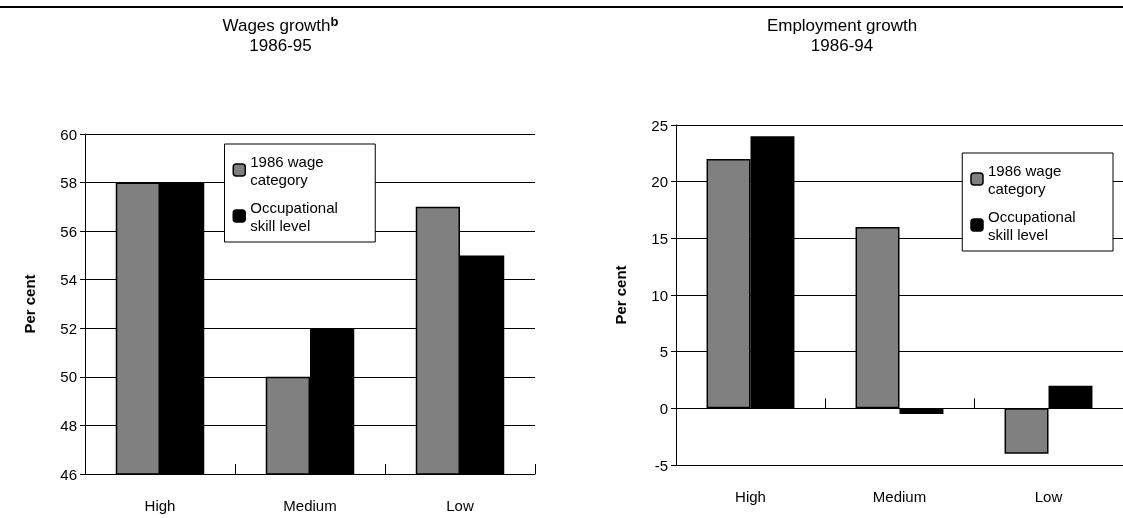 The width and height of the screenshot is (1123, 518). I want to click on y-tick-label: 50, so click(68, 377).